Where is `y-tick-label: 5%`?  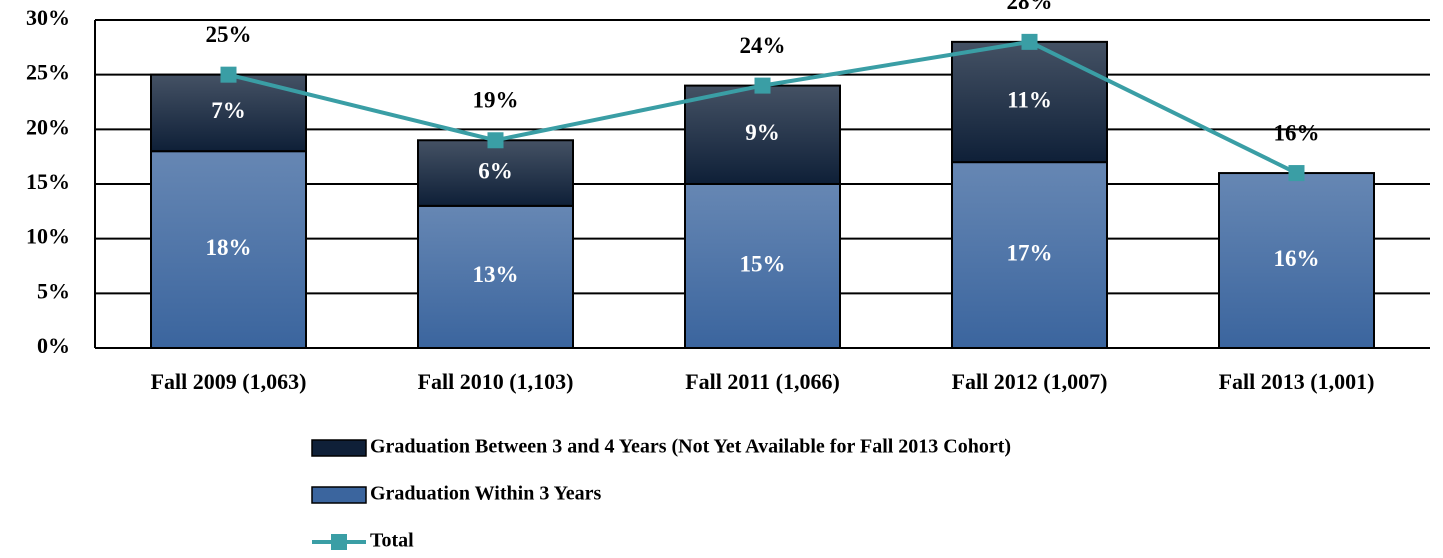 y-tick-label: 5% is located at coordinates (53, 290).